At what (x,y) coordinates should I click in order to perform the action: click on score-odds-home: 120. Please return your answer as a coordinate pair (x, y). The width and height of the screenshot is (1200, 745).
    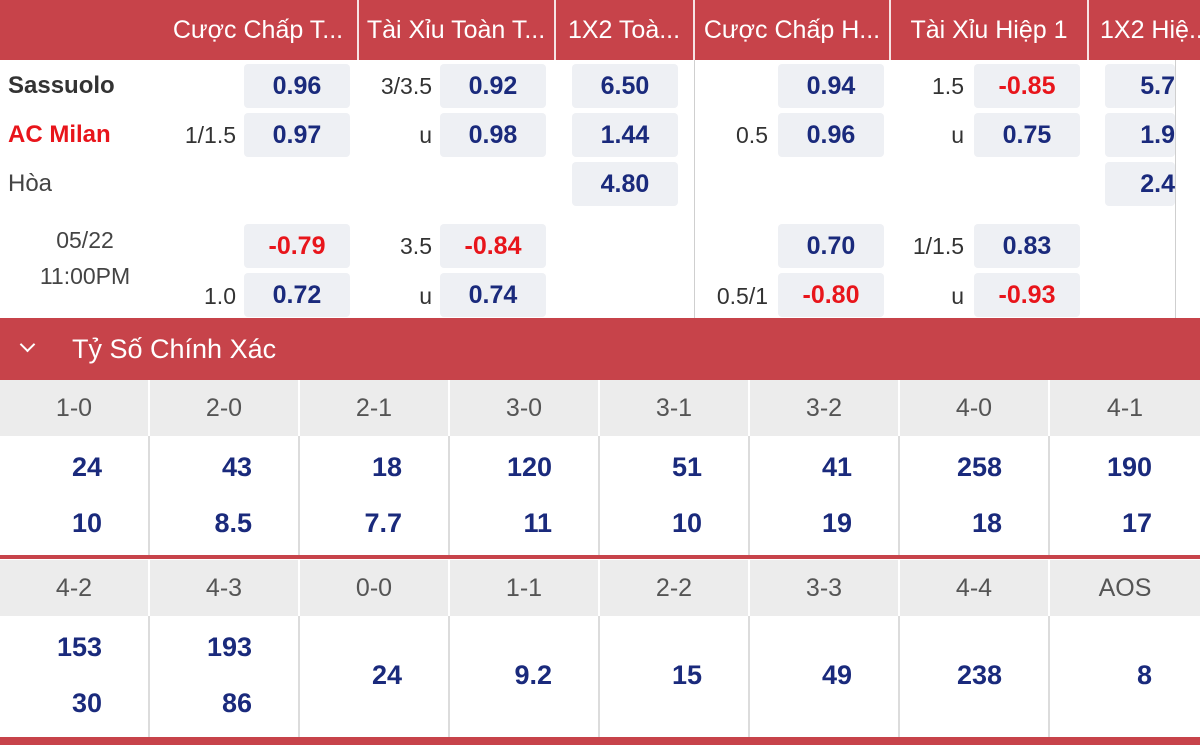
    Looking at the image, I should click on (529, 467).